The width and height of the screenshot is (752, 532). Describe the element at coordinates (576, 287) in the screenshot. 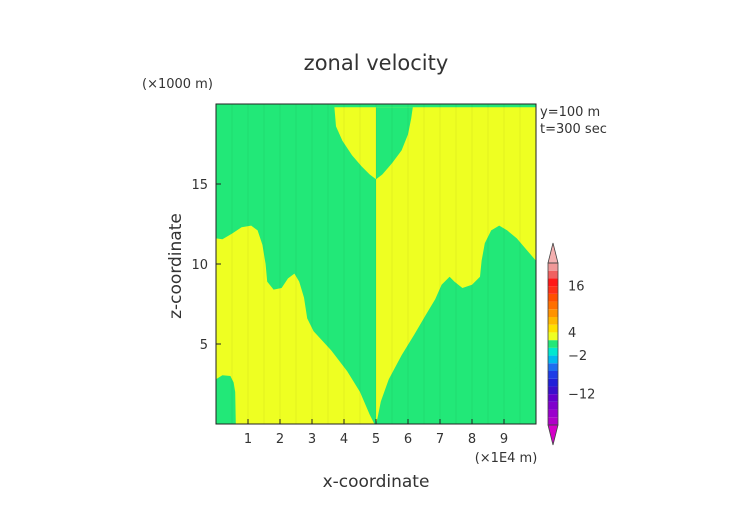

I see `colorbar-label-16: 16` at that location.